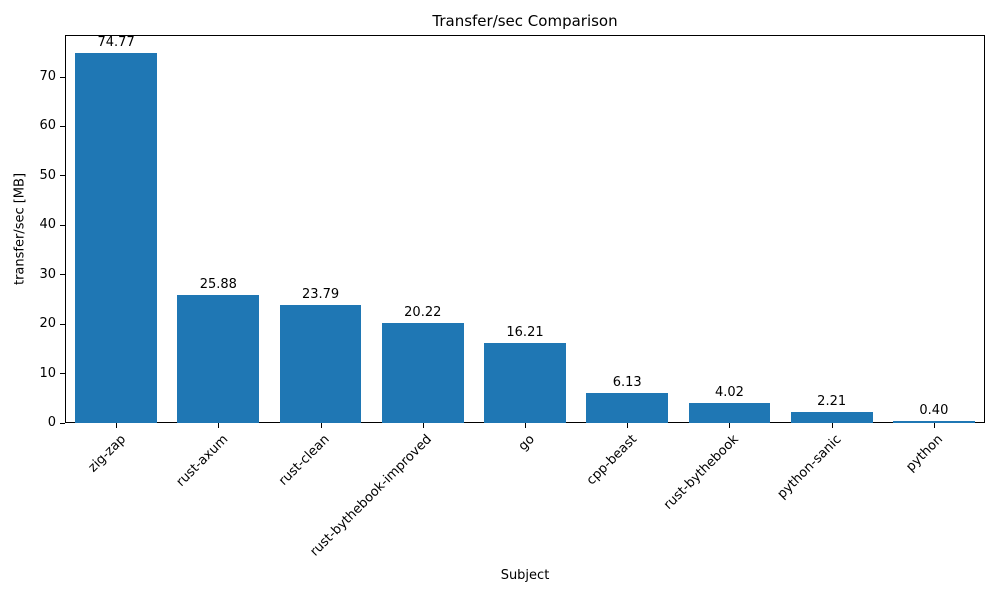 This screenshot has height=600, width=1000. Describe the element at coordinates (809, 467) in the screenshot. I see `x-tick-label: python-sanic` at that location.